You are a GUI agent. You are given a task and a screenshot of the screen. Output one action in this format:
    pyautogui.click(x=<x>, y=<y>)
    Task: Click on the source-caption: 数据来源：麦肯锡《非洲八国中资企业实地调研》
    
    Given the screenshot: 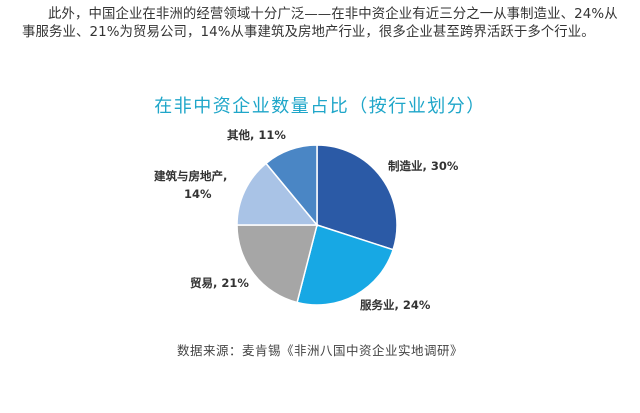 What is the action you would take?
    pyautogui.click(x=319, y=350)
    